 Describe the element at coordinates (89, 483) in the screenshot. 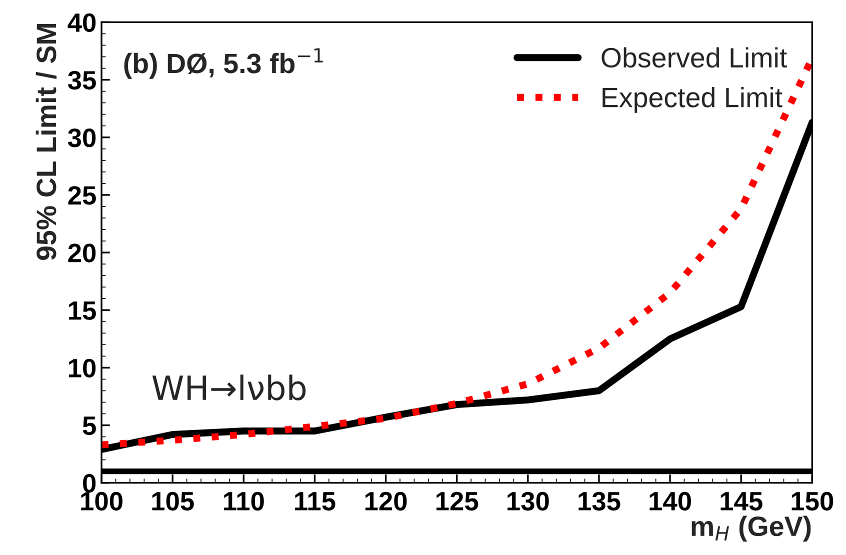

I see `y-tick-label: 0` at that location.